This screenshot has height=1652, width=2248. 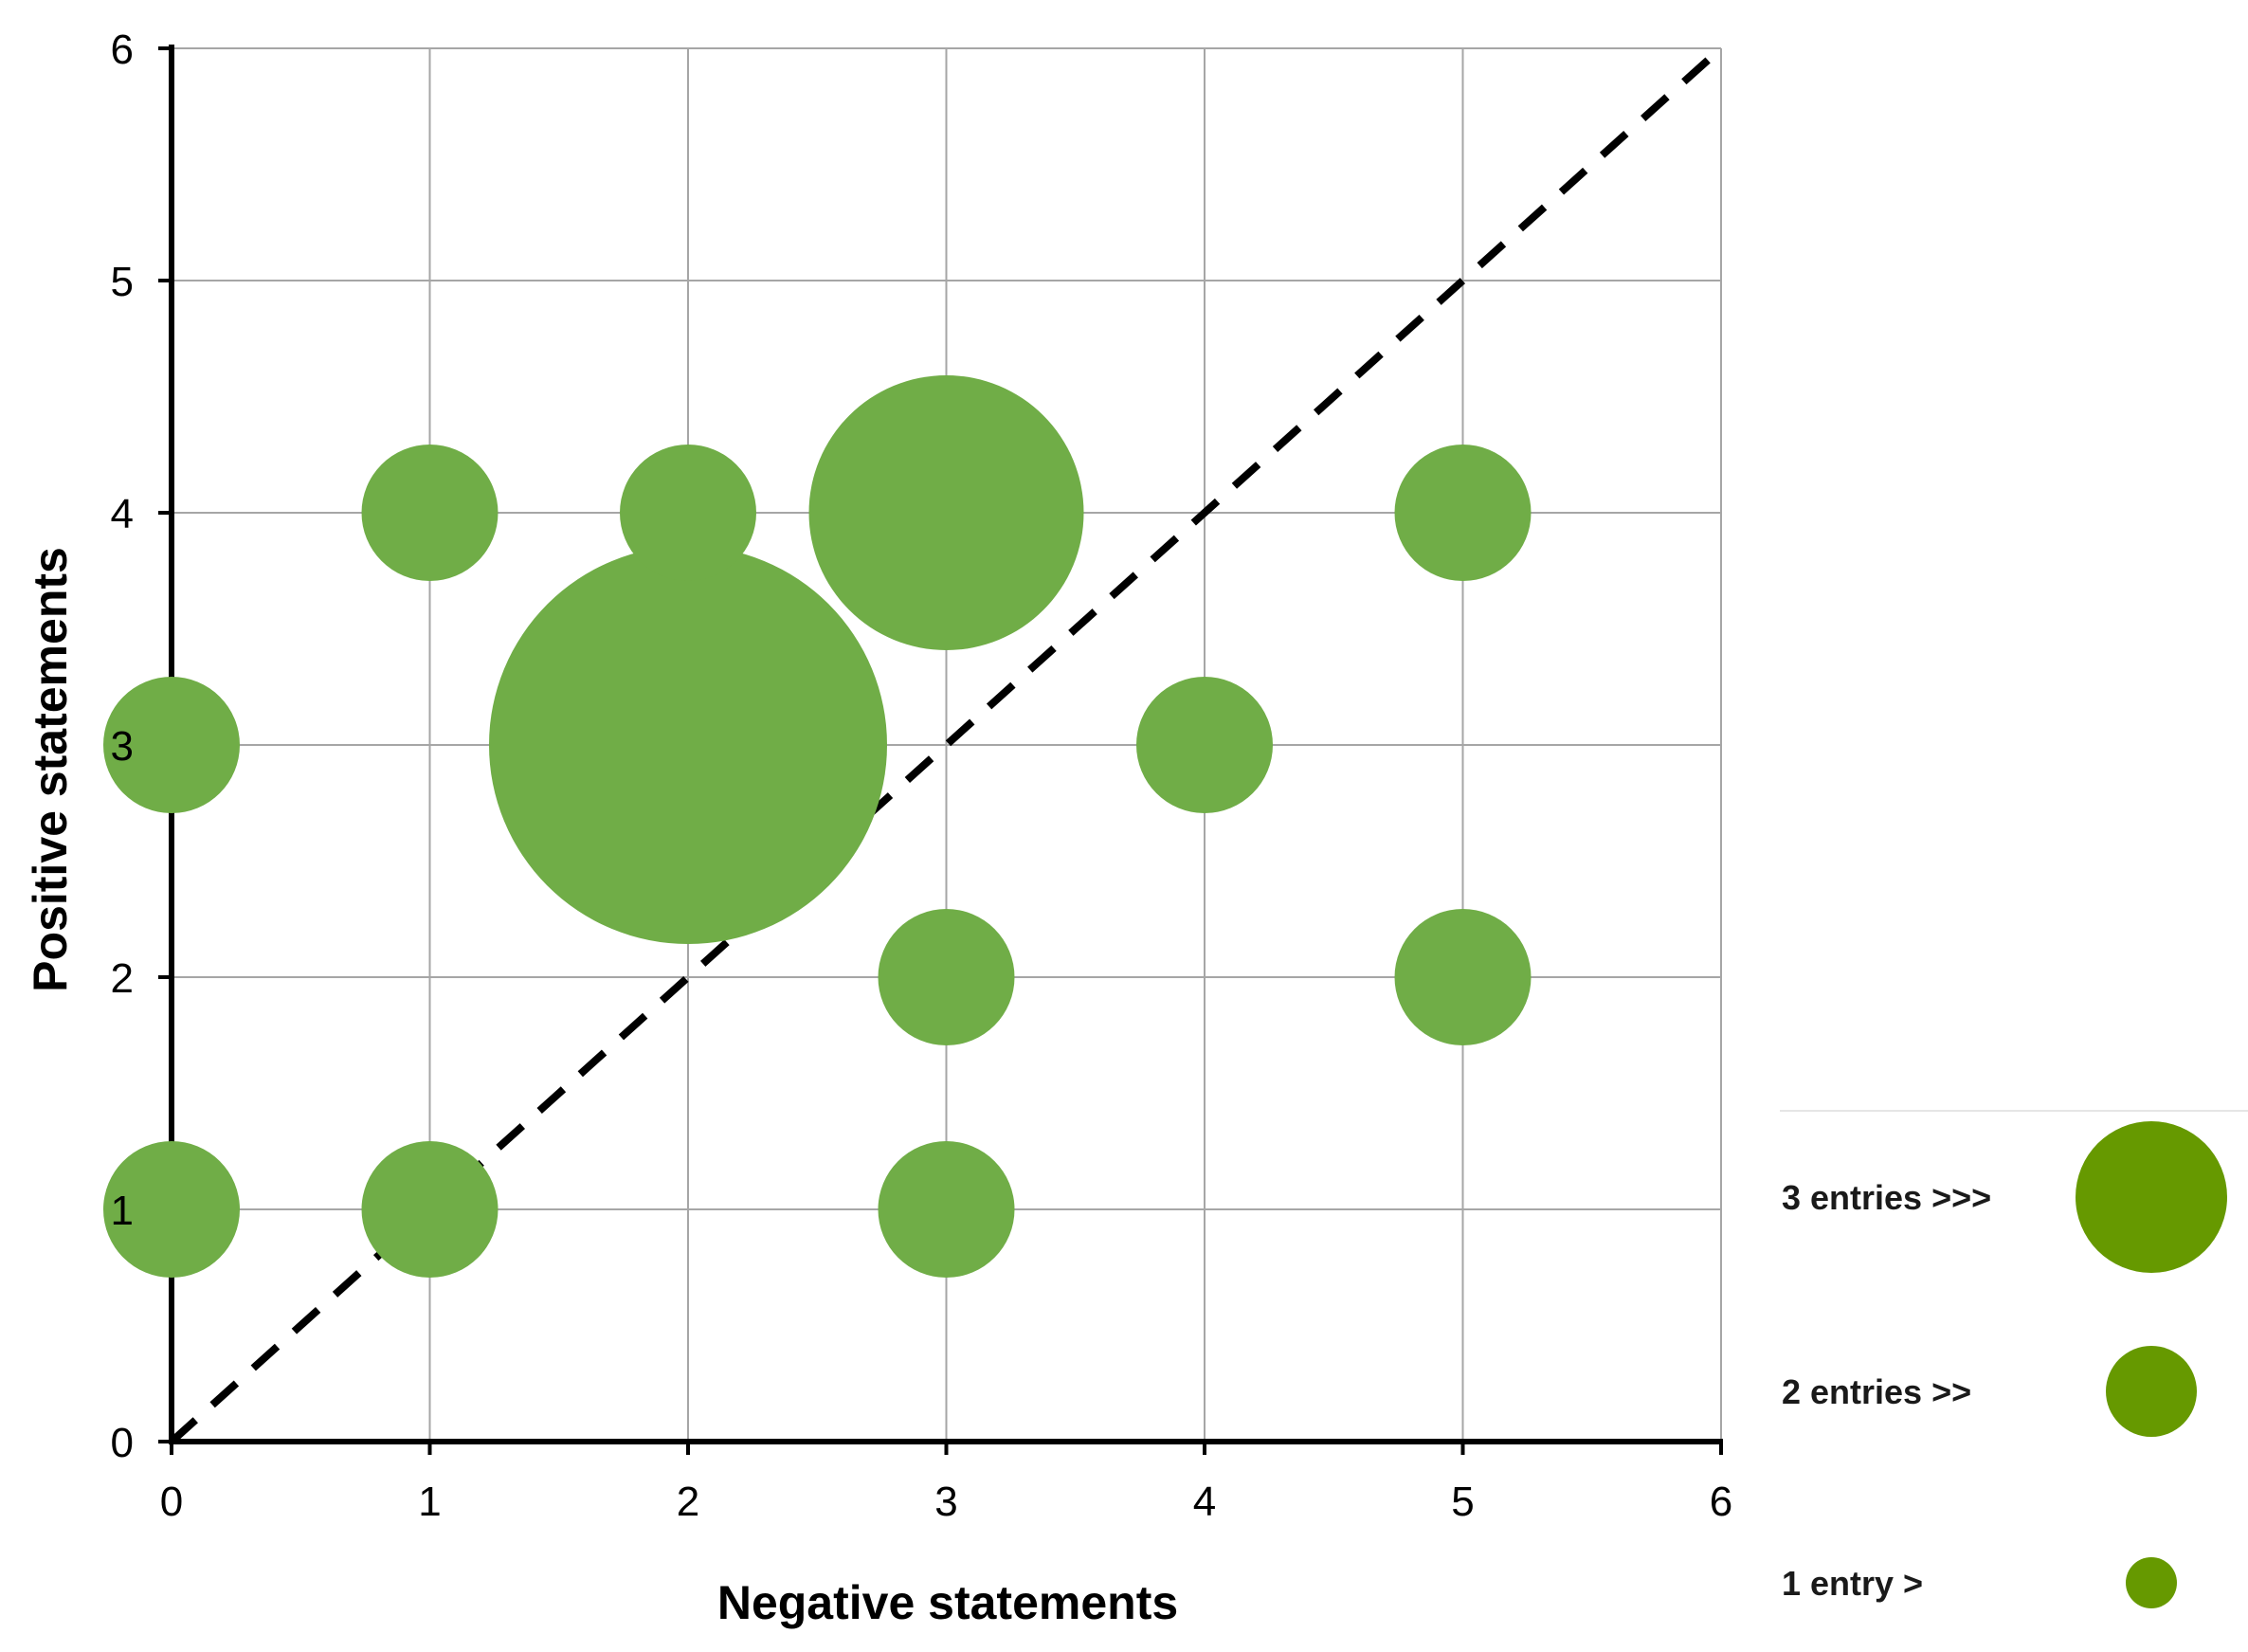 I want to click on y-tick-label: 1, so click(x=123, y=1211).